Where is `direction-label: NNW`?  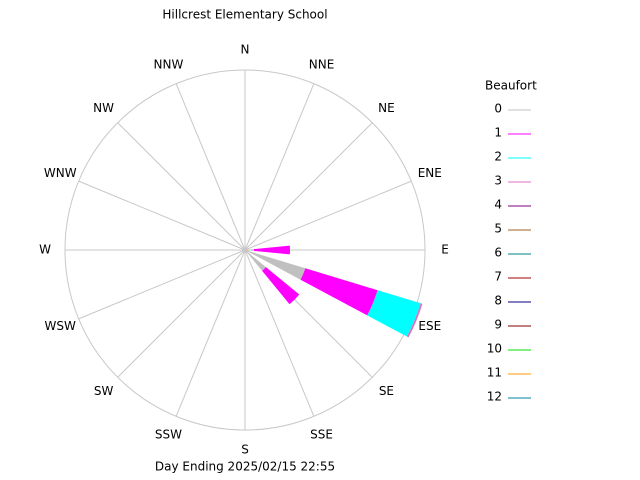 direction-label: NNW is located at coordinates (169, 65).